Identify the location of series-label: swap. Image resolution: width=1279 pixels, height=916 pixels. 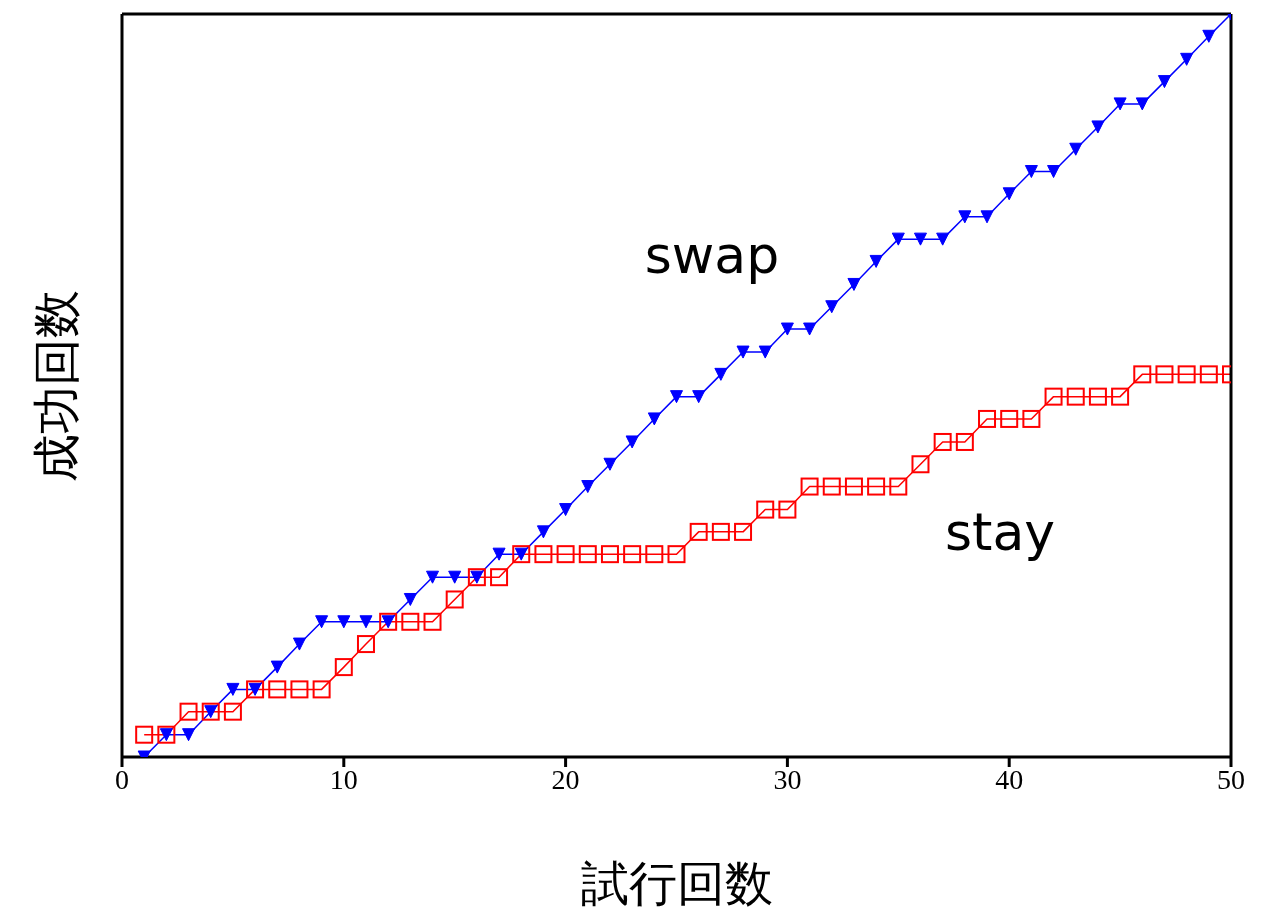
(712, 255).